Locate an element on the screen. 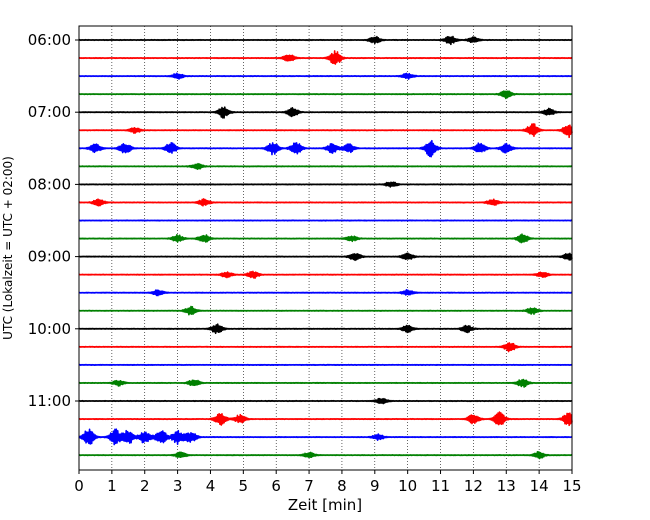 This screenshot has width=650, height=520. x-tick-label: 3 is located at coordinates (178, 486).